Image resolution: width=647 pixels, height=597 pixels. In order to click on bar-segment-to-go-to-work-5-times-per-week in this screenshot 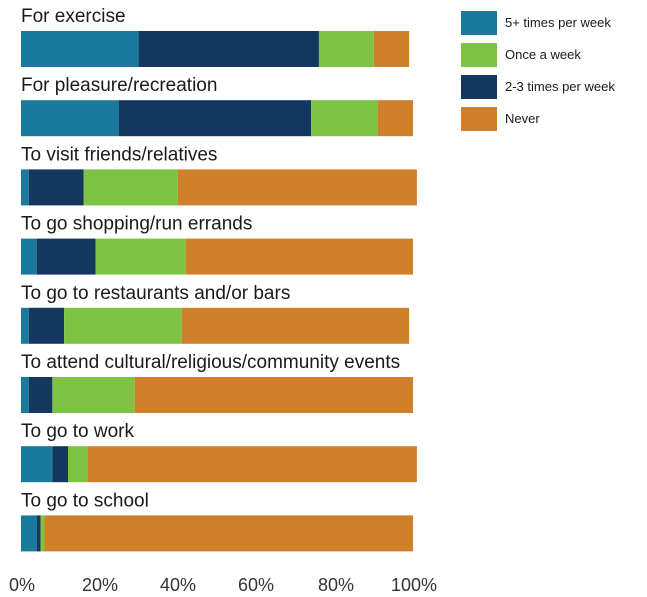, I will do `click(37, 464)`.